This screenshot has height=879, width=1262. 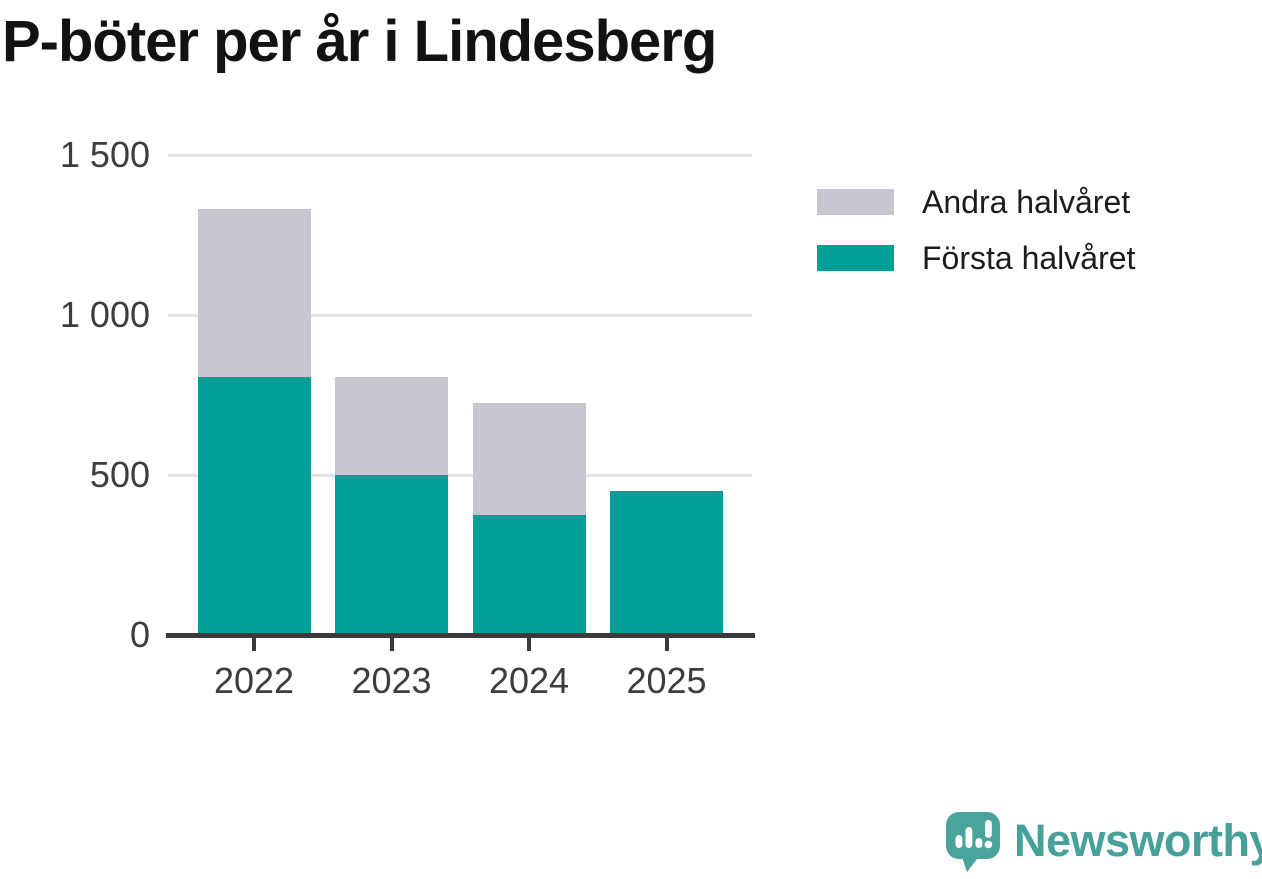 I want to click on x-axis-tick-2023, so click(x=391, y=644).